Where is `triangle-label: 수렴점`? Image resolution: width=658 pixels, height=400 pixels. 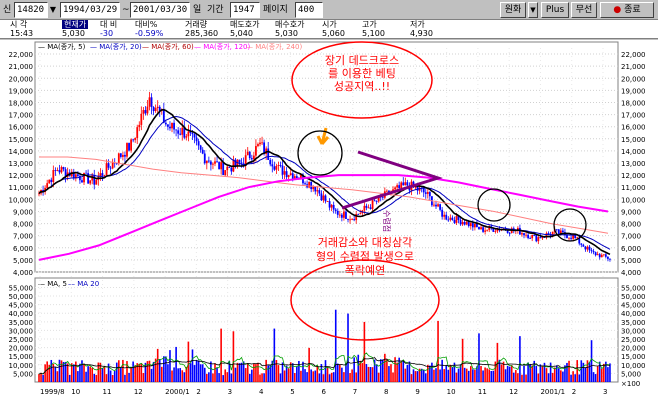 triangle-label: 수렴점 is located at coordinates (387, 221).